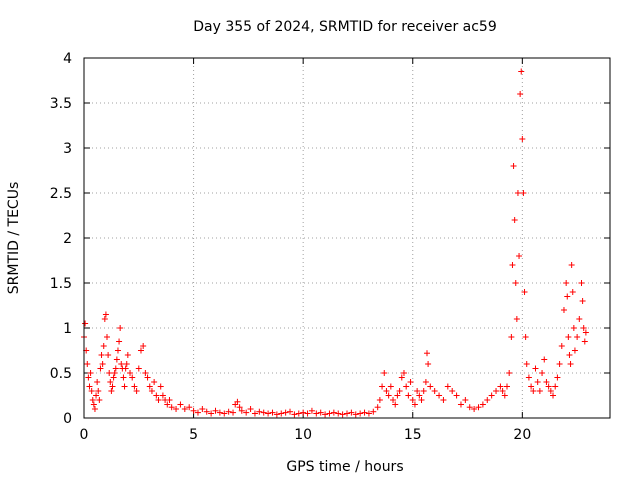 The width and height of the screenshot is (640, 480). Describe the element at coordinates (84, 435) in the screenshot. I see `x-tick-label: 0` at that location.